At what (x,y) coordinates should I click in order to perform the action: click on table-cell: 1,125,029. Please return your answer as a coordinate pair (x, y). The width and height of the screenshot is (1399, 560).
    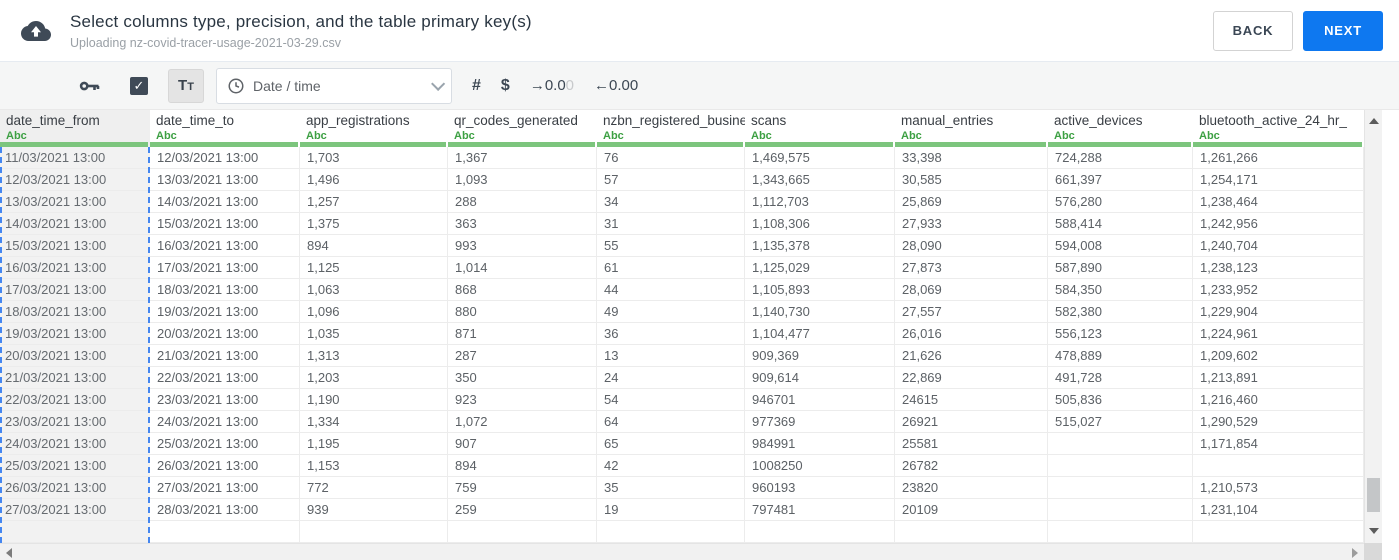
    Looking at the image, I should click on (820, 268).